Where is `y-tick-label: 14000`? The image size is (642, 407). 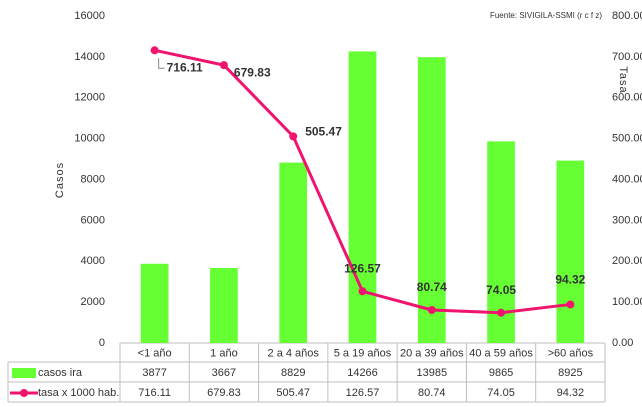 y-tick-label: 14000 is located at coordinates (89, 57).